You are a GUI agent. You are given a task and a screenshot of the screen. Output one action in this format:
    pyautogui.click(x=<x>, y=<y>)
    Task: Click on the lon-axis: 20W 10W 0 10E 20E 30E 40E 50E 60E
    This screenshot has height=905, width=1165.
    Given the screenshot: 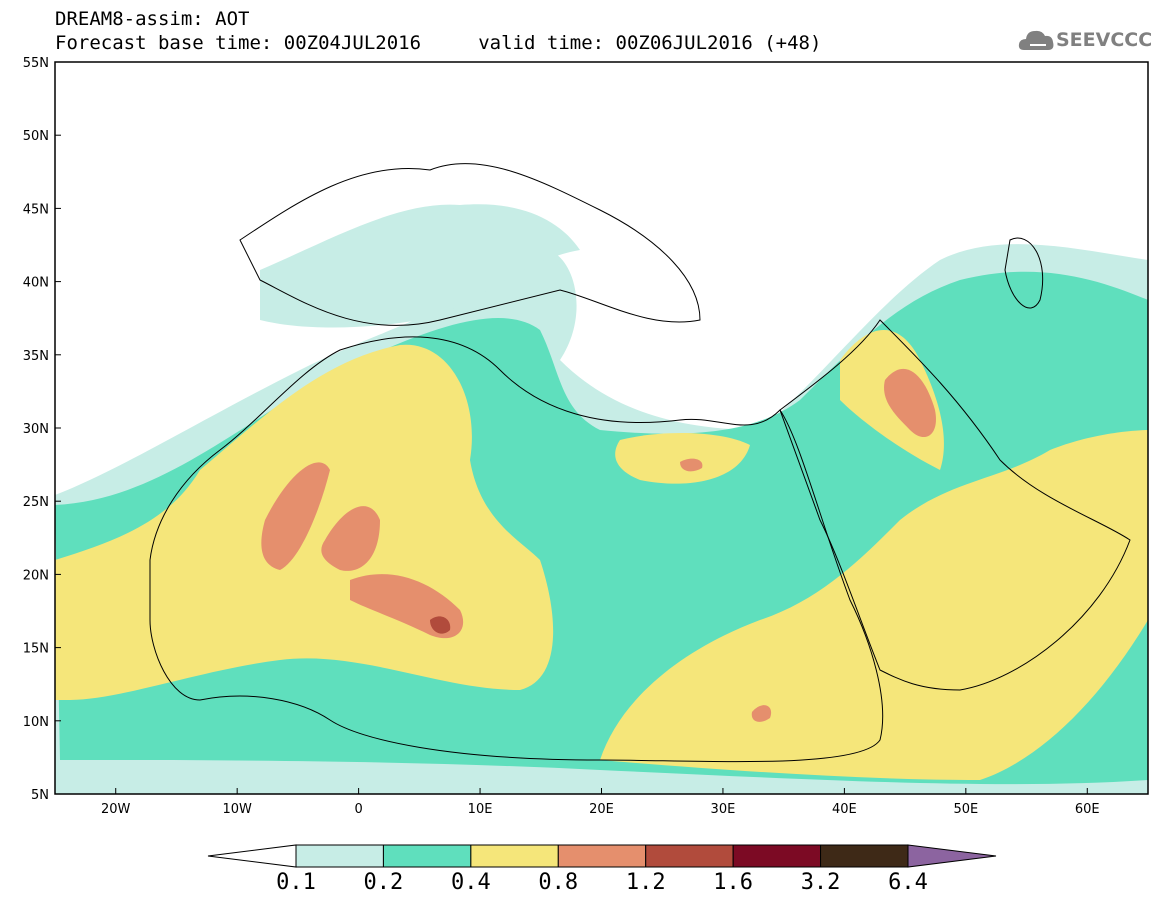 What is the action you would take?
    pyautogui.click(x=600, y=802)
    